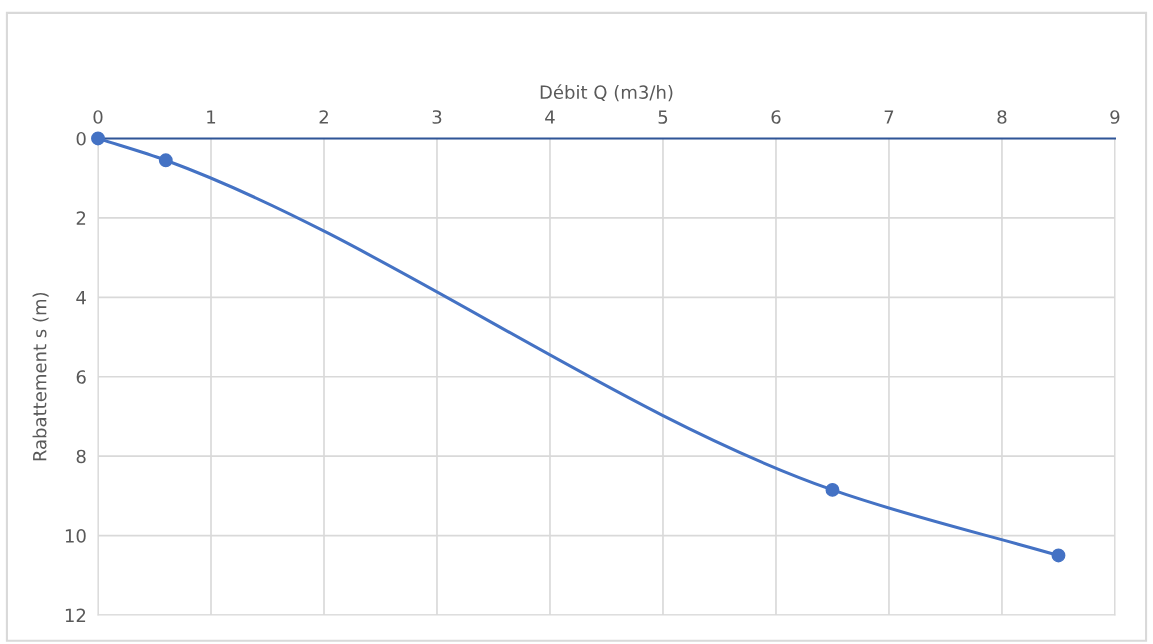 The width and height of the screenshot is (1153, 644). What do you see at coordinates (889, 117) in the screenshot?
I see `x-tick-label: 7` at bounding box center [889, 117].